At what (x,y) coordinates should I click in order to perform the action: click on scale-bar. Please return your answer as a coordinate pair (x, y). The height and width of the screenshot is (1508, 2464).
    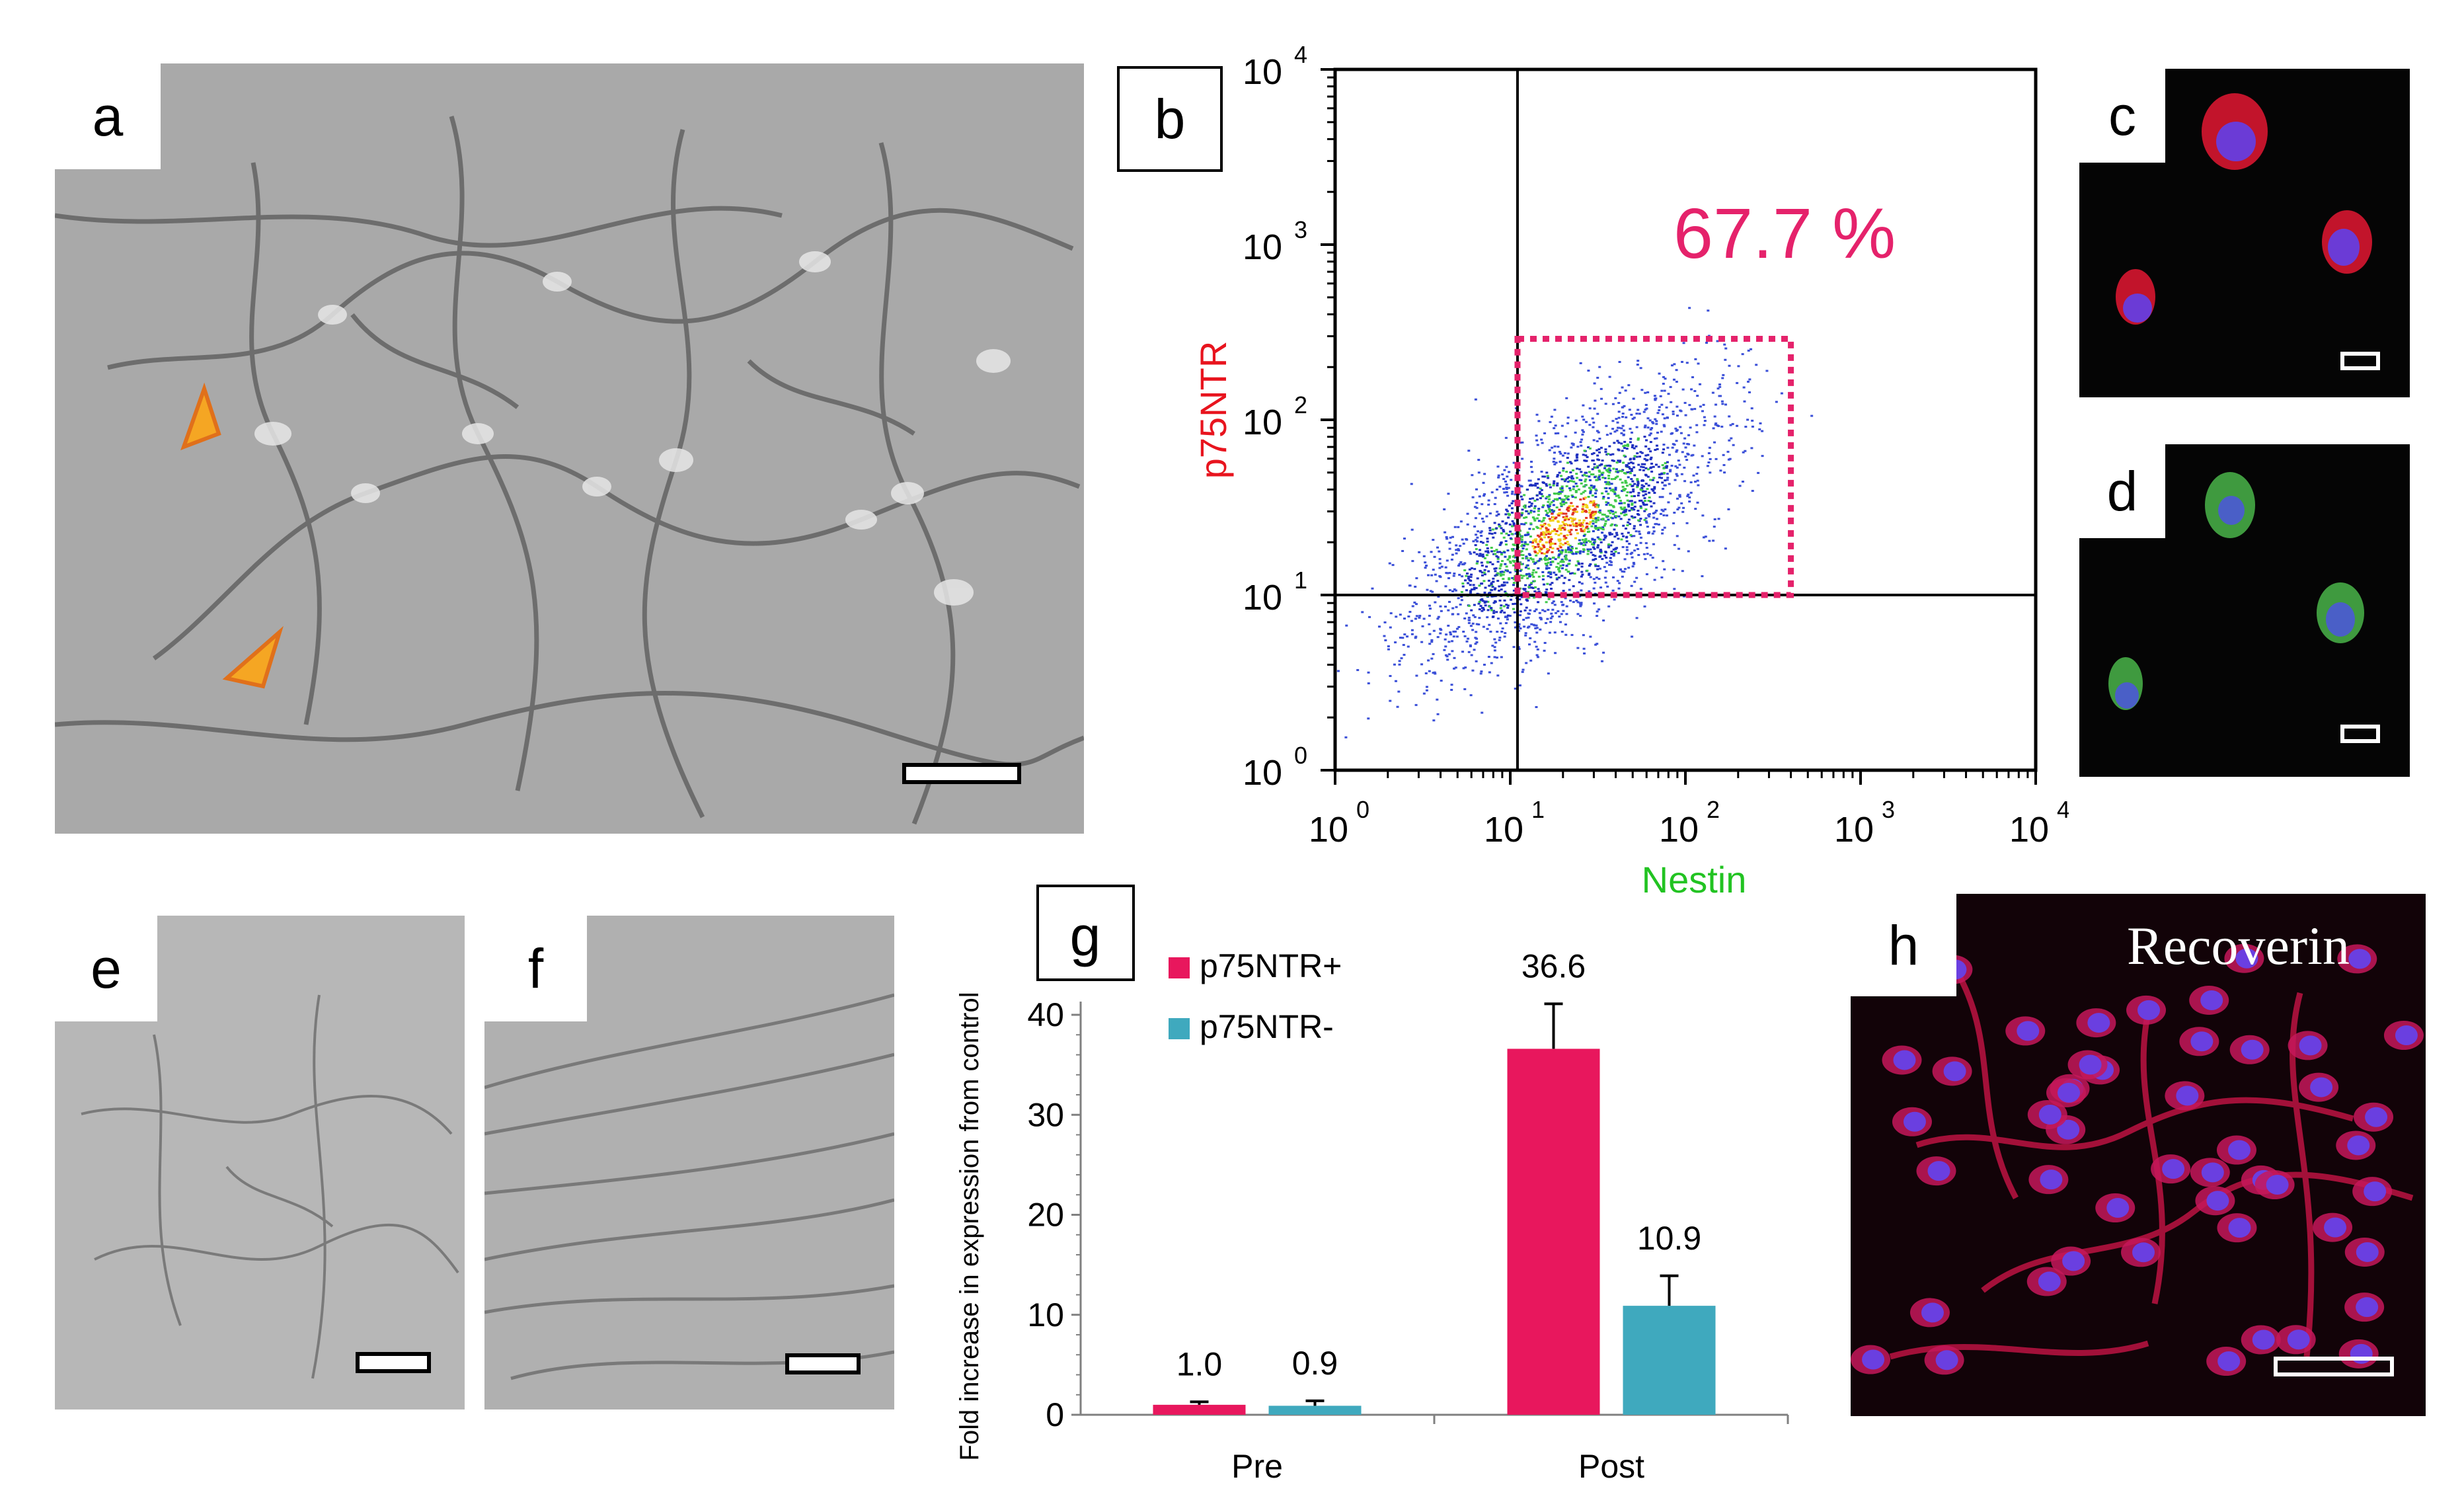
    Looking at the image, I should click on (393, 1362).